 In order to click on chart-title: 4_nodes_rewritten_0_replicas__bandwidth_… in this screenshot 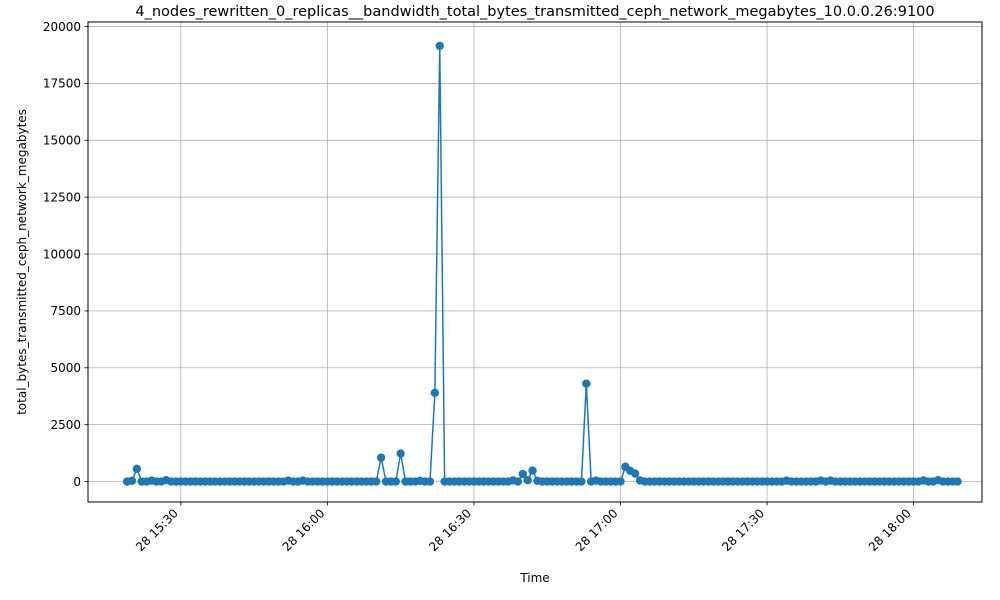, I will do `click(534, 12)`.